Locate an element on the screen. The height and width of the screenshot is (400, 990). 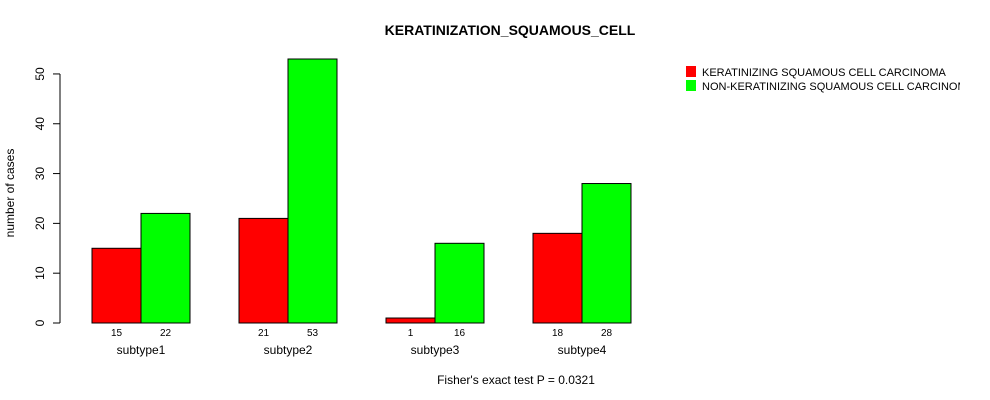
category-label: subtype4 is located at coordinates (582, 350).